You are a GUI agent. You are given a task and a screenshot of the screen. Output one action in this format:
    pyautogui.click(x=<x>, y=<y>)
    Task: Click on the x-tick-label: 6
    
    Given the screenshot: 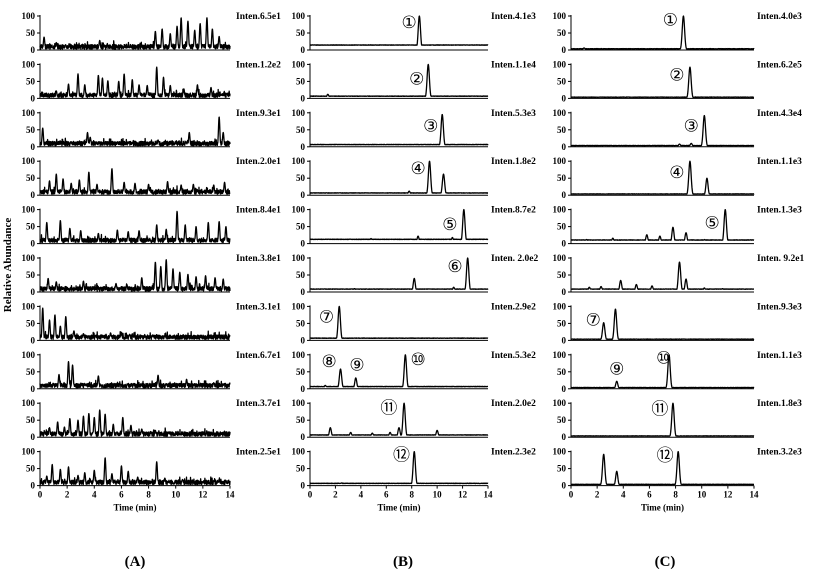 What is the action you would take?
    pyautogui.click(x=386, y=495)
    